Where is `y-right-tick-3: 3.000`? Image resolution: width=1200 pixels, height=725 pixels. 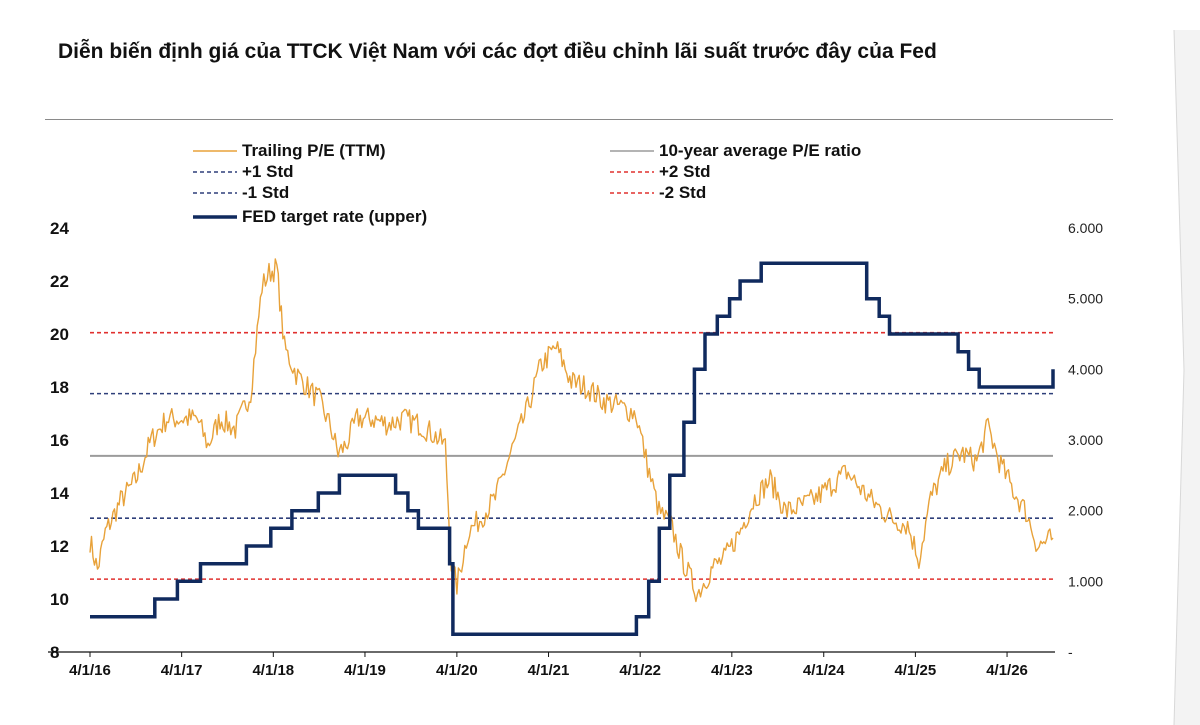 y-right-tick-3: 3.000 is located at coordinates (1085, 440).